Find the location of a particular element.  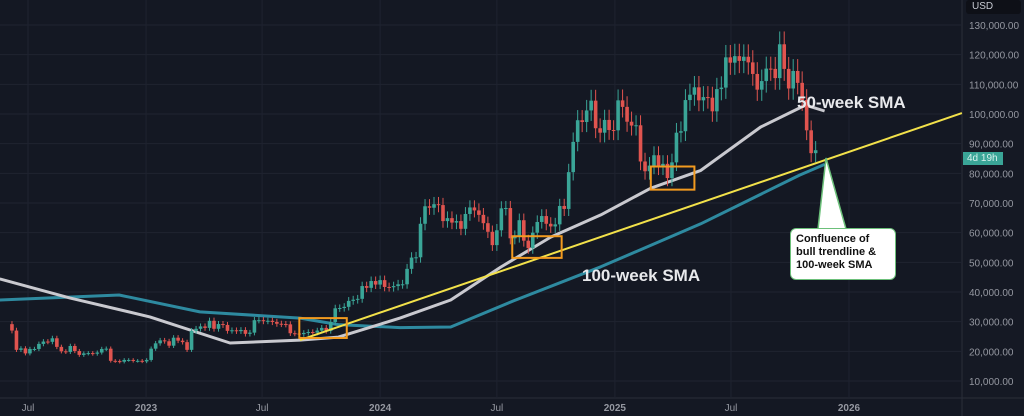

price-tick-label: 80,000.00 is located at coordinates (991, 174).